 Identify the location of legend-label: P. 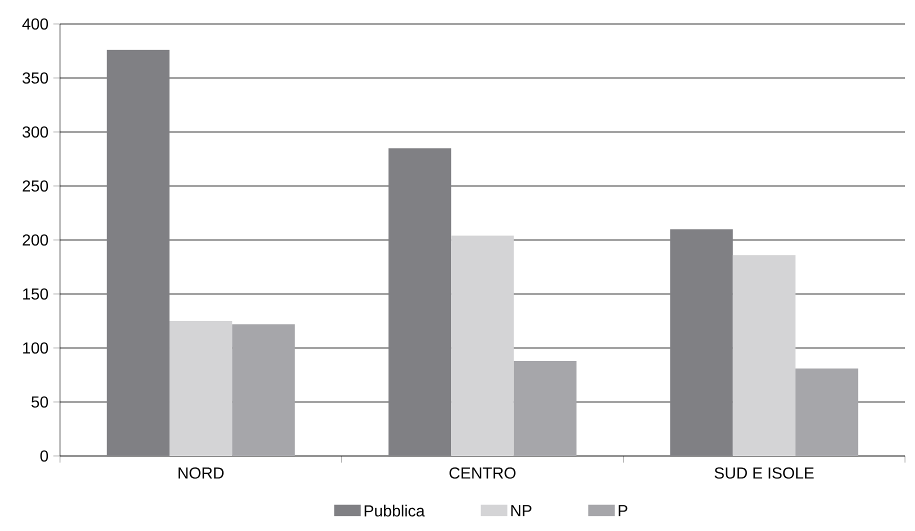
(623, 510).